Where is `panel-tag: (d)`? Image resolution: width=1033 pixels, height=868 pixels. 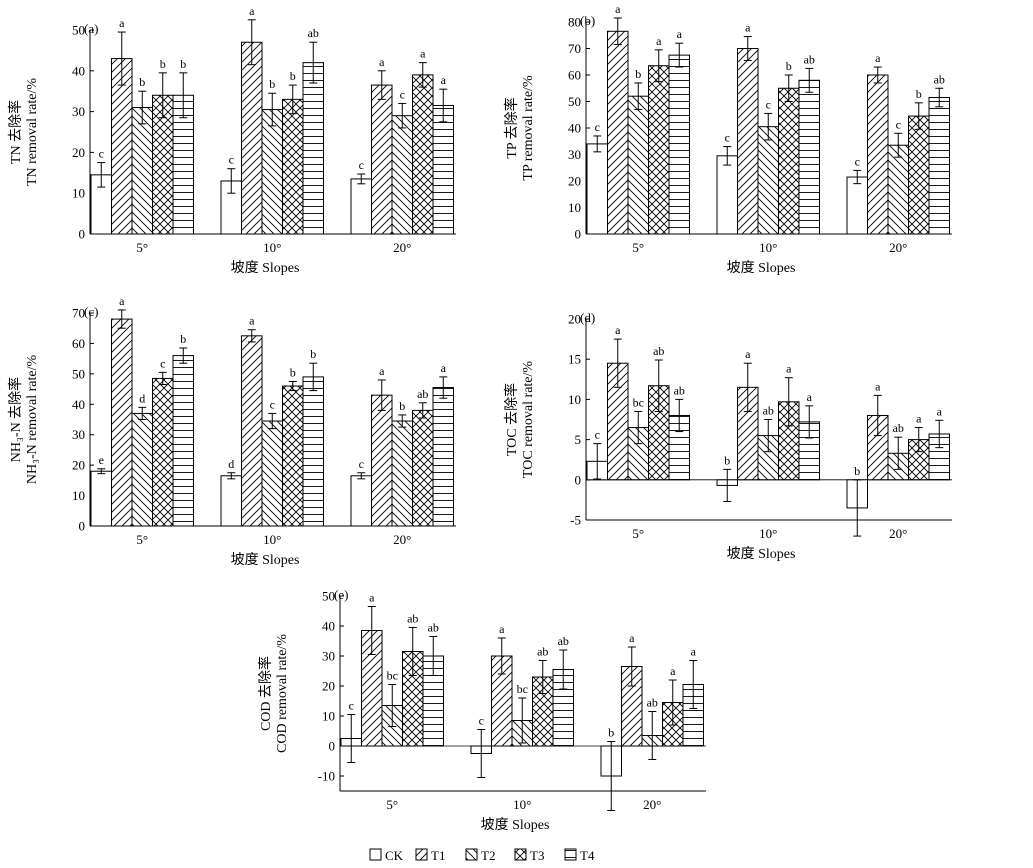 panel-tag: (d) is located at coordinates (587, 317).